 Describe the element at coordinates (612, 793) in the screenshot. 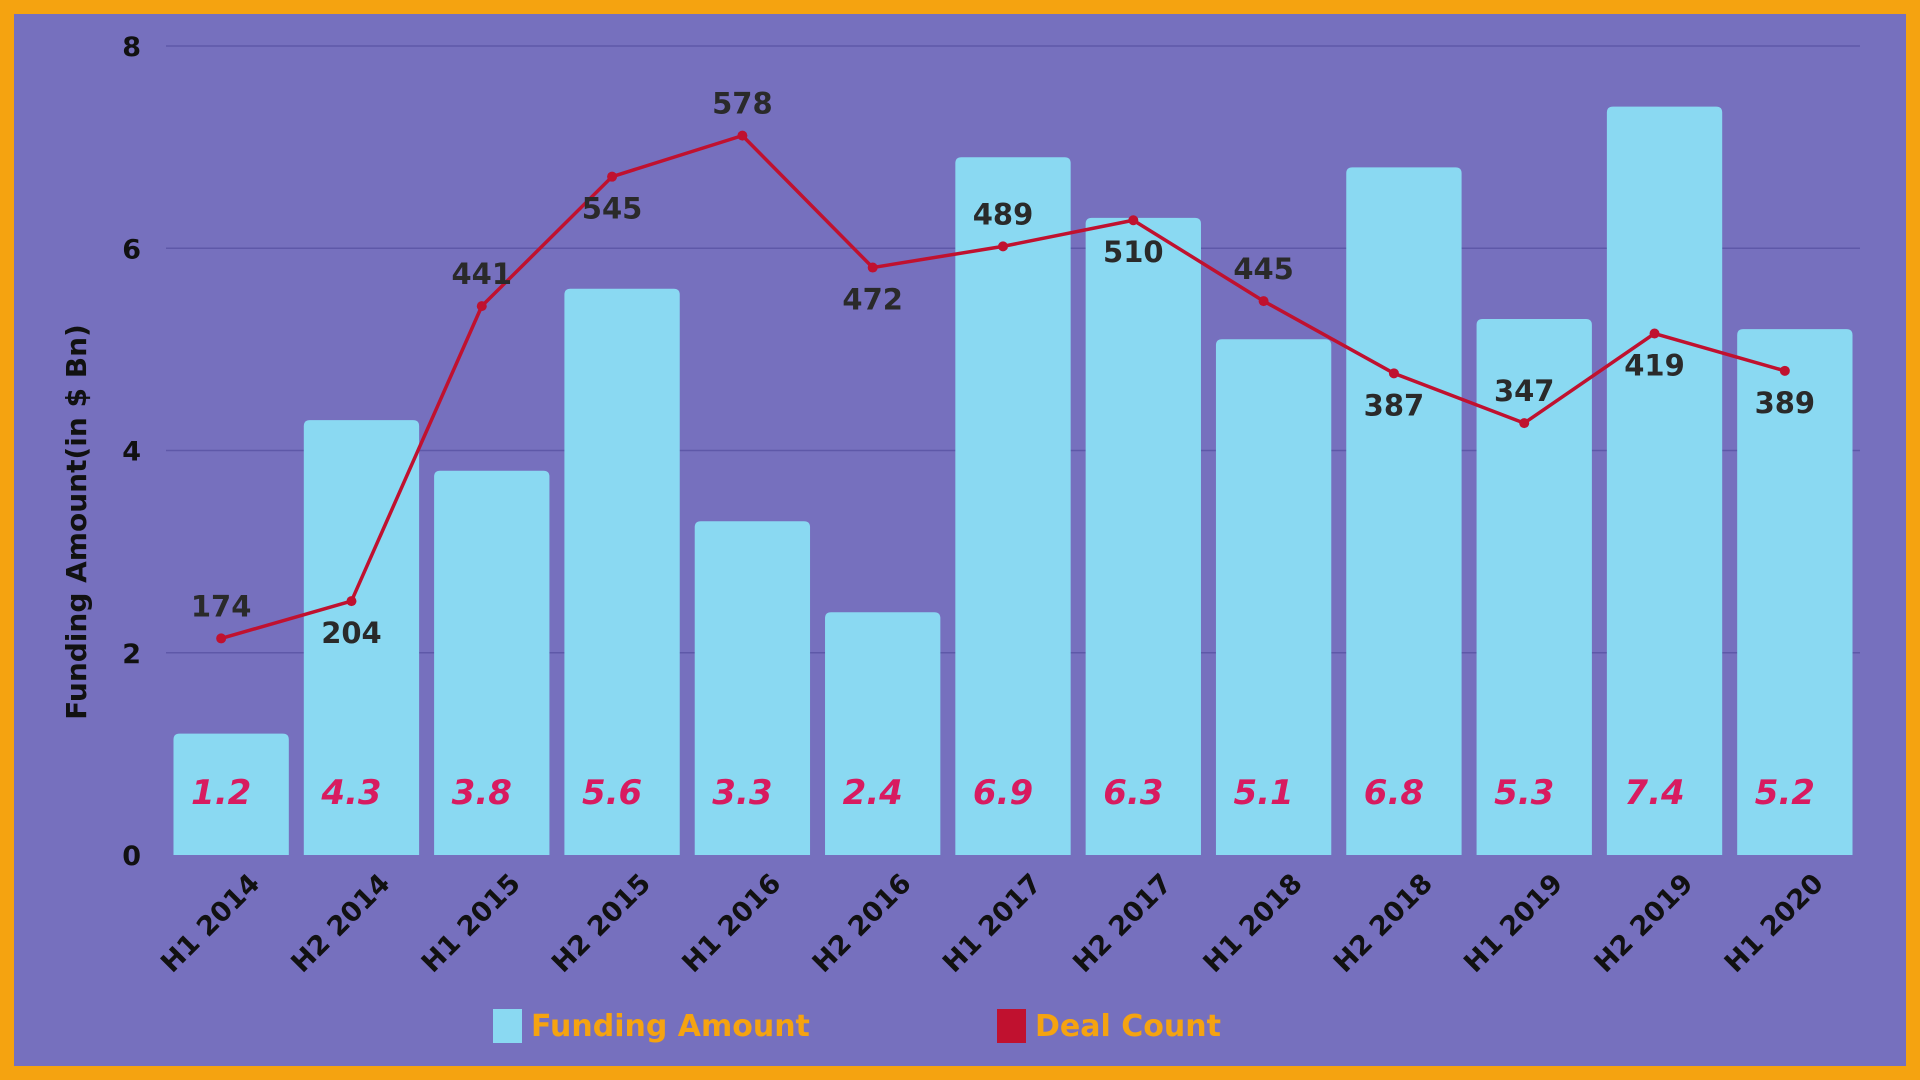

I see `bar-data-label: 5.6` at that location.